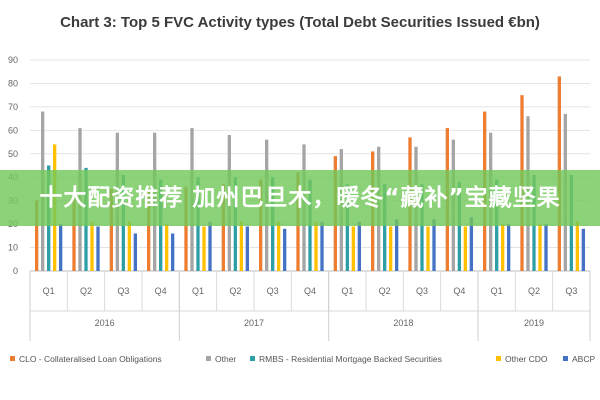 Image resolution: width=600 pixels, height=400 pixels. Describe the element at coordinates (254, 323) in the screenshot. I see `year-label: 2017` at that location.